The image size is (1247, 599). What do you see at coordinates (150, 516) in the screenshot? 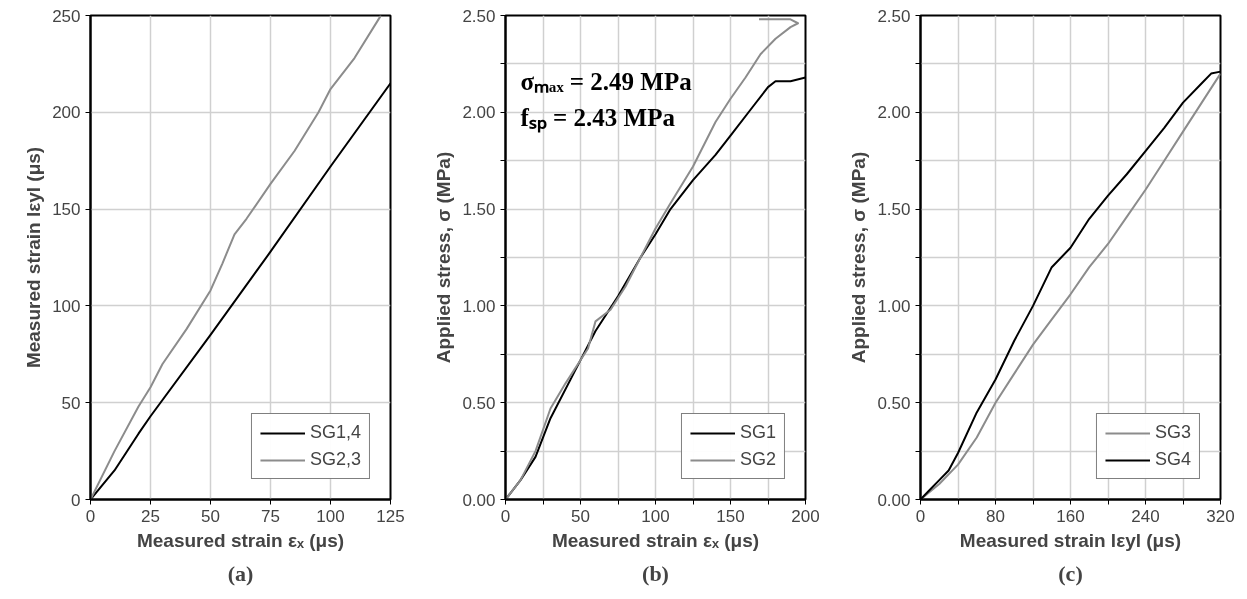
I see `x-tick-label: 25` at bounding box center [150, 516].